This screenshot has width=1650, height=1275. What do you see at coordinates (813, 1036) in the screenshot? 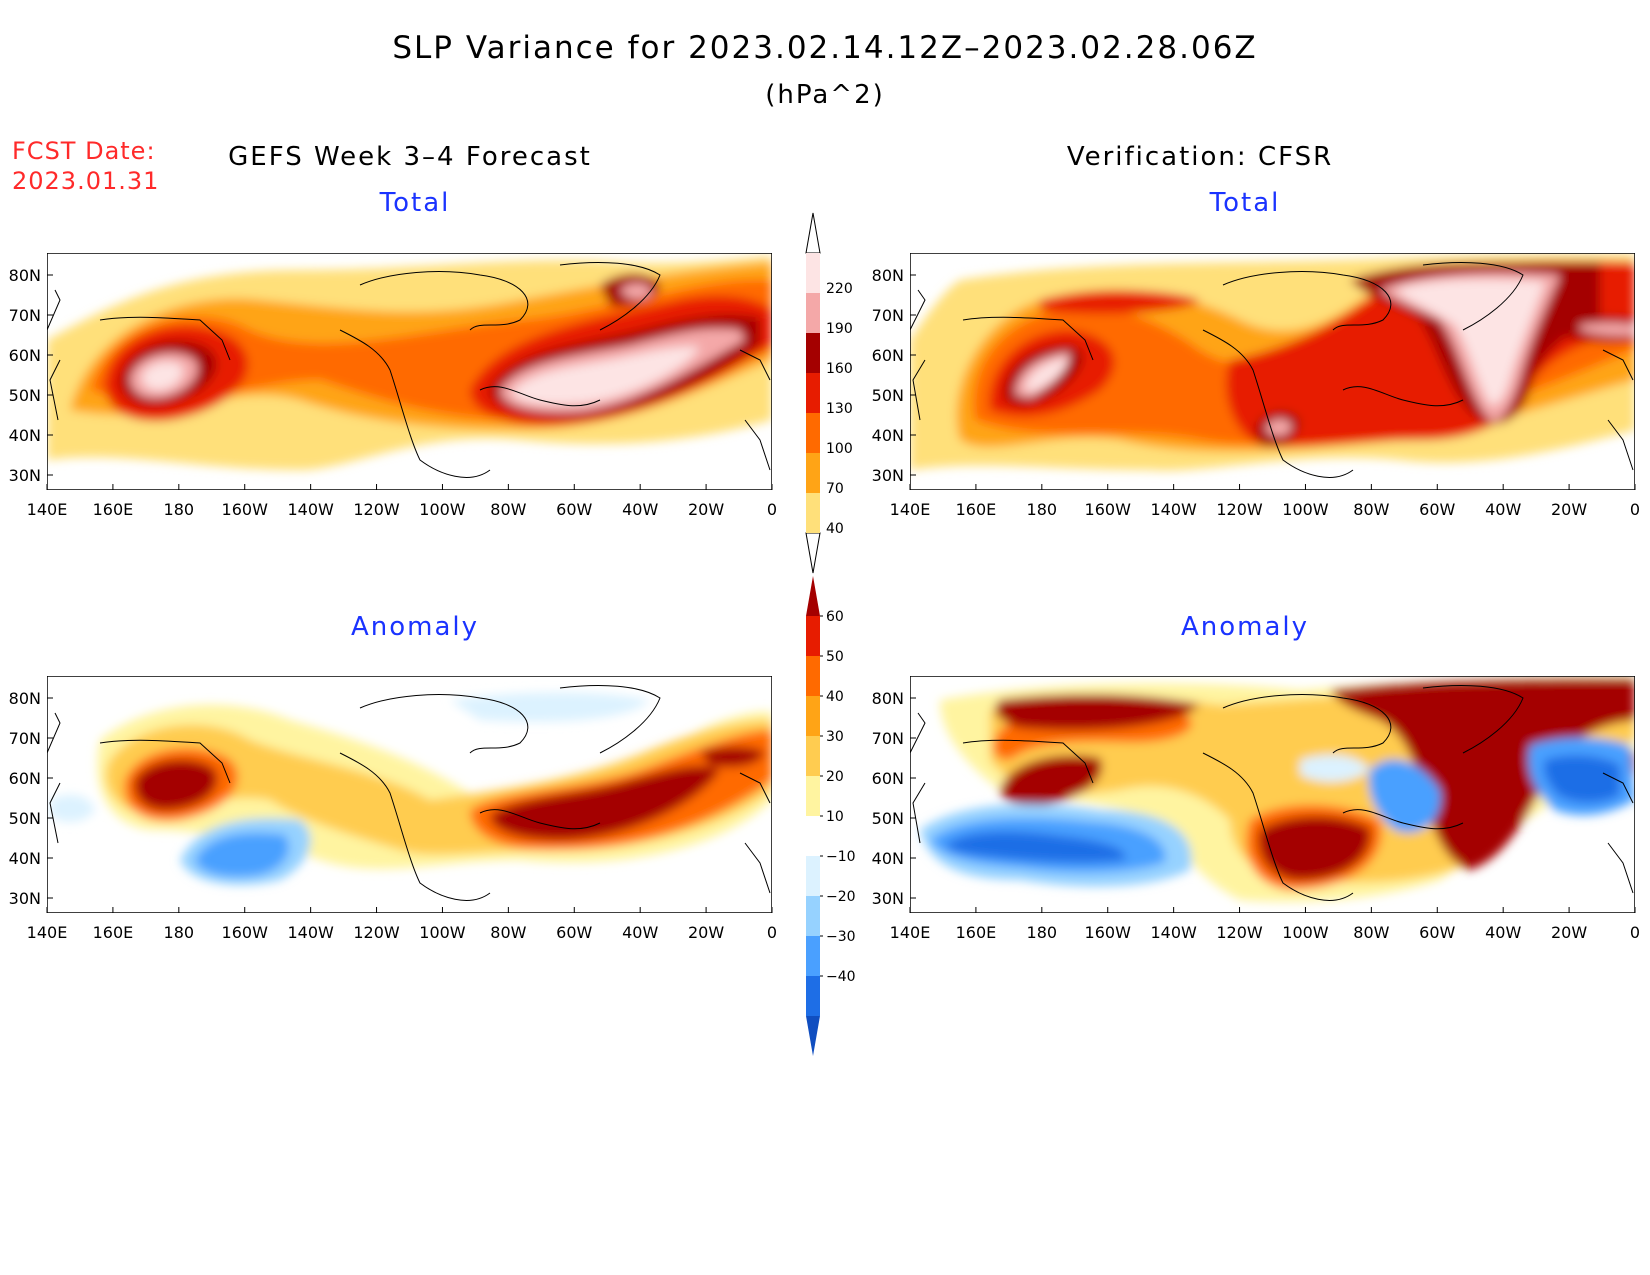
I see `colorbar-anomaly-bottom-arrow` at bounding box center [813, 1036].